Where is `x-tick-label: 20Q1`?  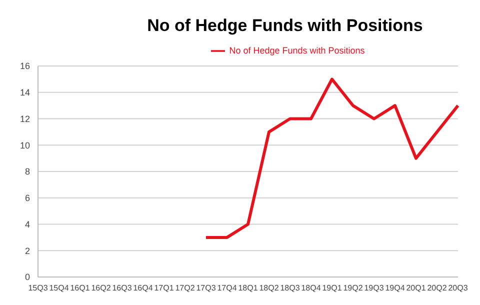 x-tick-label: 20Q1 is located at coordinates (416, 288).